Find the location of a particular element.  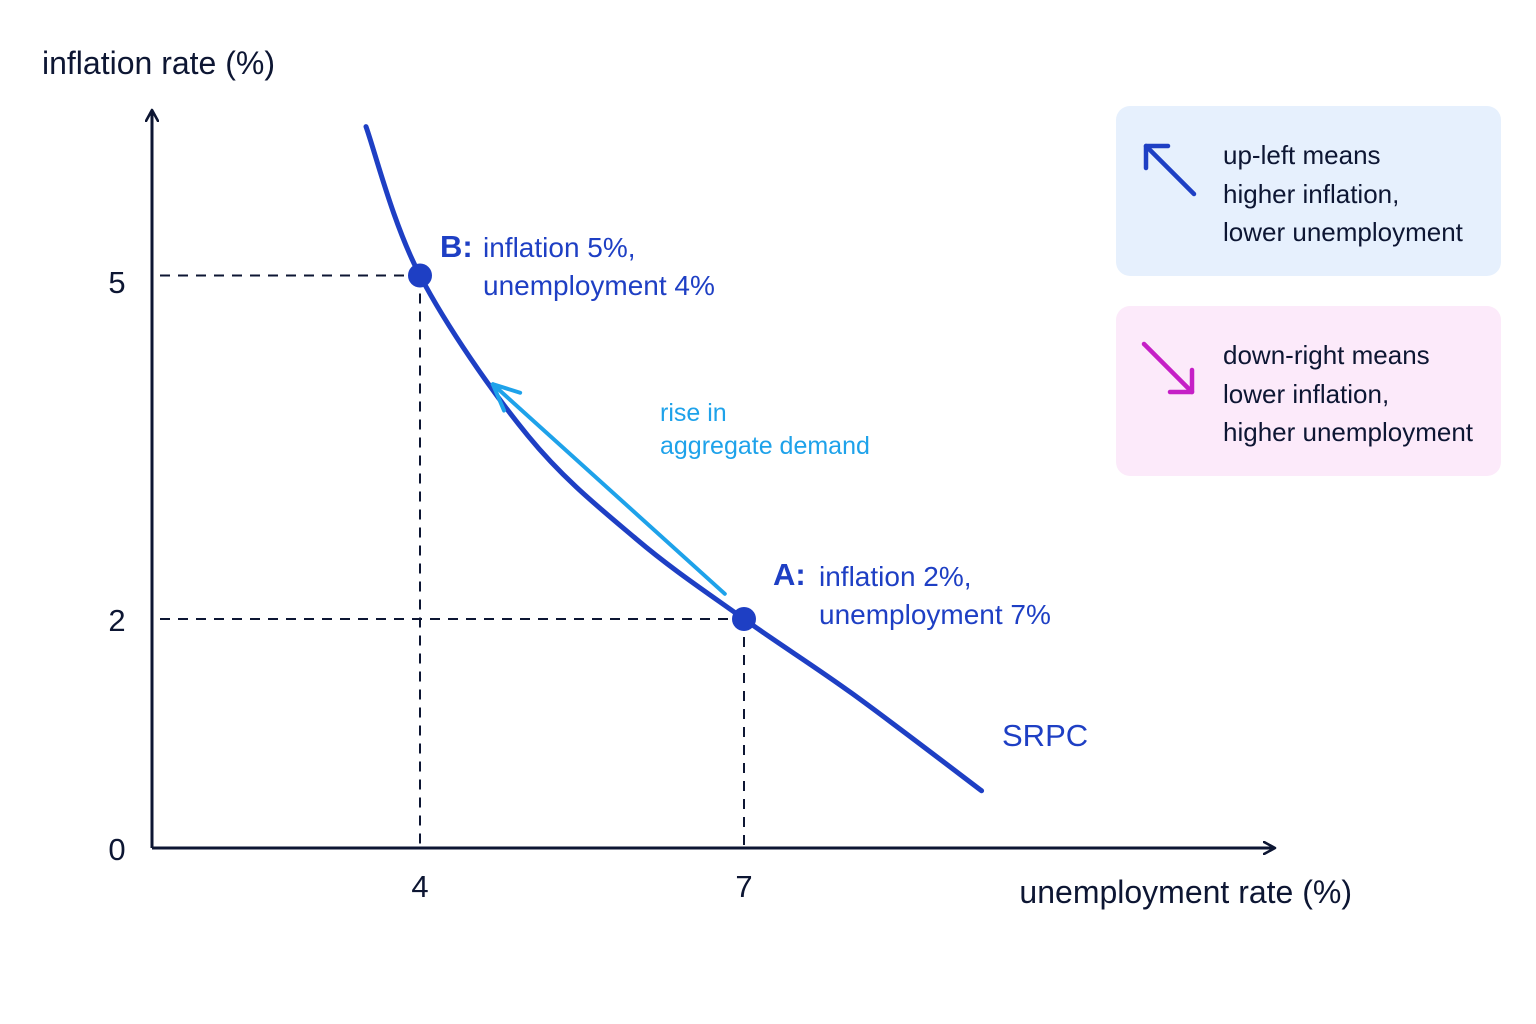

point-b-marker is located at coordinates (420, 275).